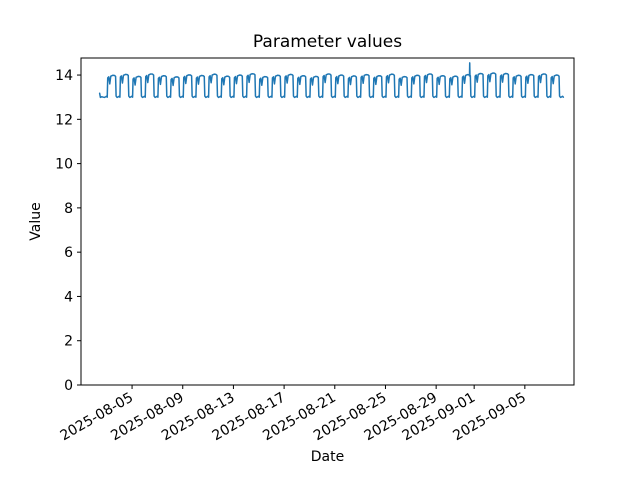  Describe the element at coordinates (327, 457) in the screenshot. I see `x-axis-label: Date` at that location.